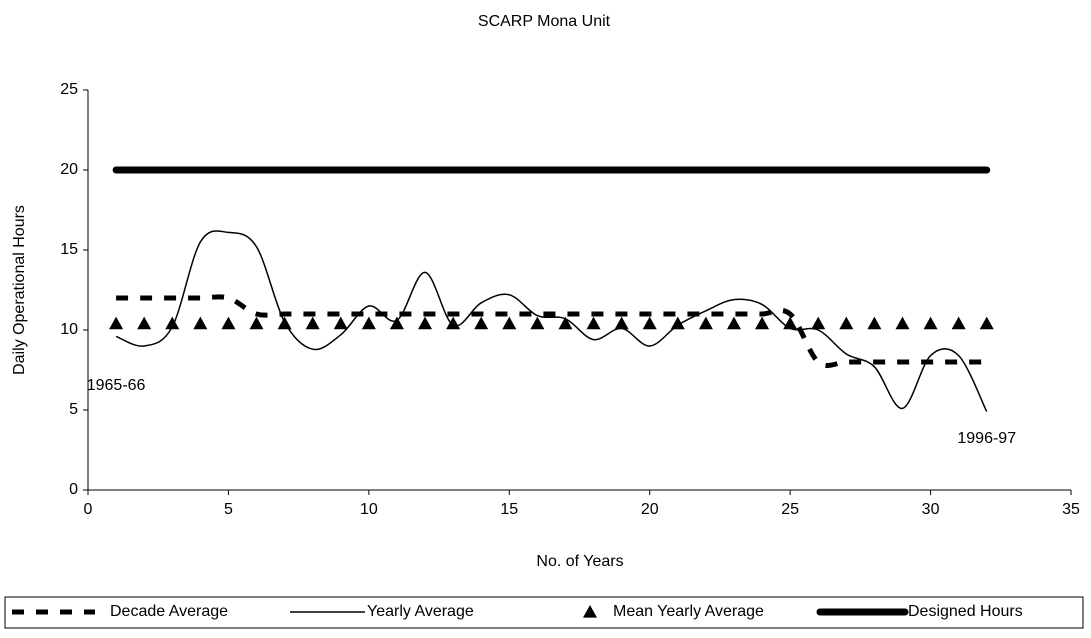 This screenshot has width=1091, height=638. What do you see at coordinates (650, 509) in the screenshot?
I see `x-tick-label: 20` at bounding box center [650, 509].